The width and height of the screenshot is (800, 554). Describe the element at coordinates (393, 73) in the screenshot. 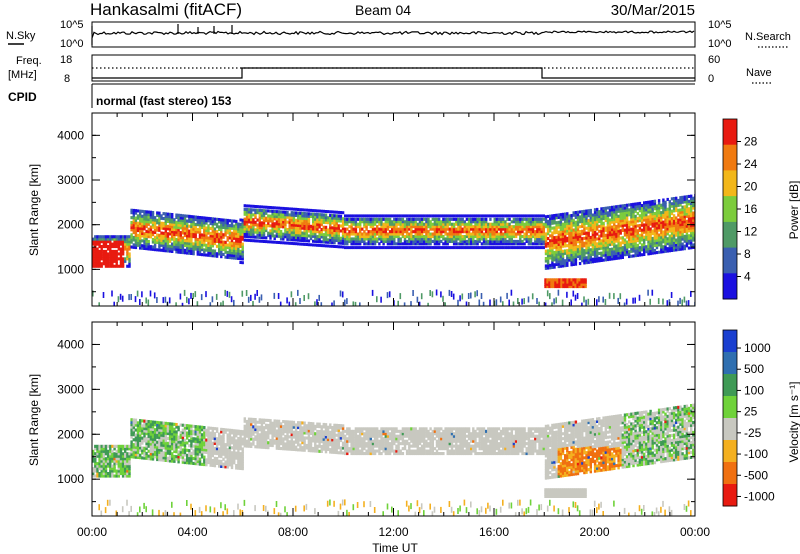

I see `freq-trace` at that location.